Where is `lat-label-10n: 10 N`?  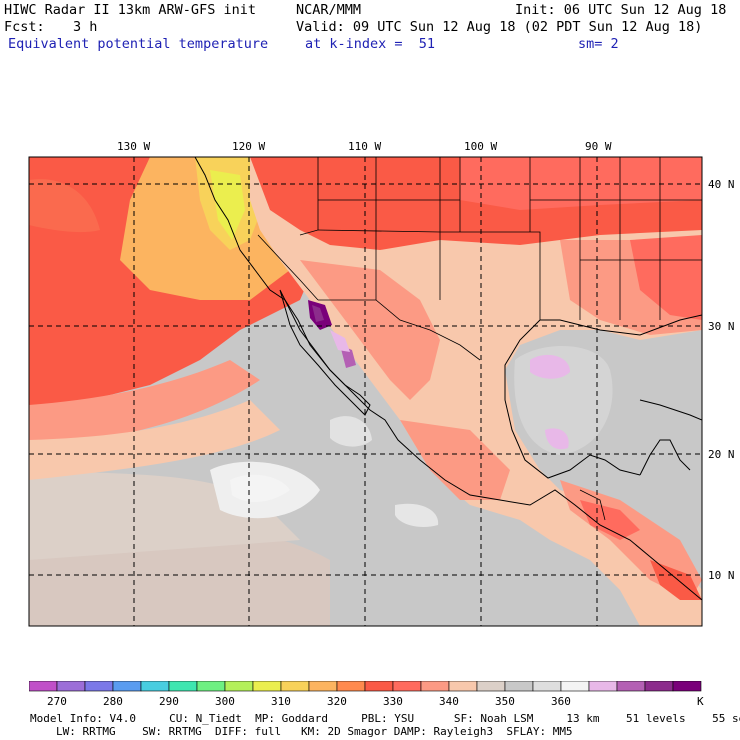
lat-label-10n: 10 N is located at coordinates (721, 575).